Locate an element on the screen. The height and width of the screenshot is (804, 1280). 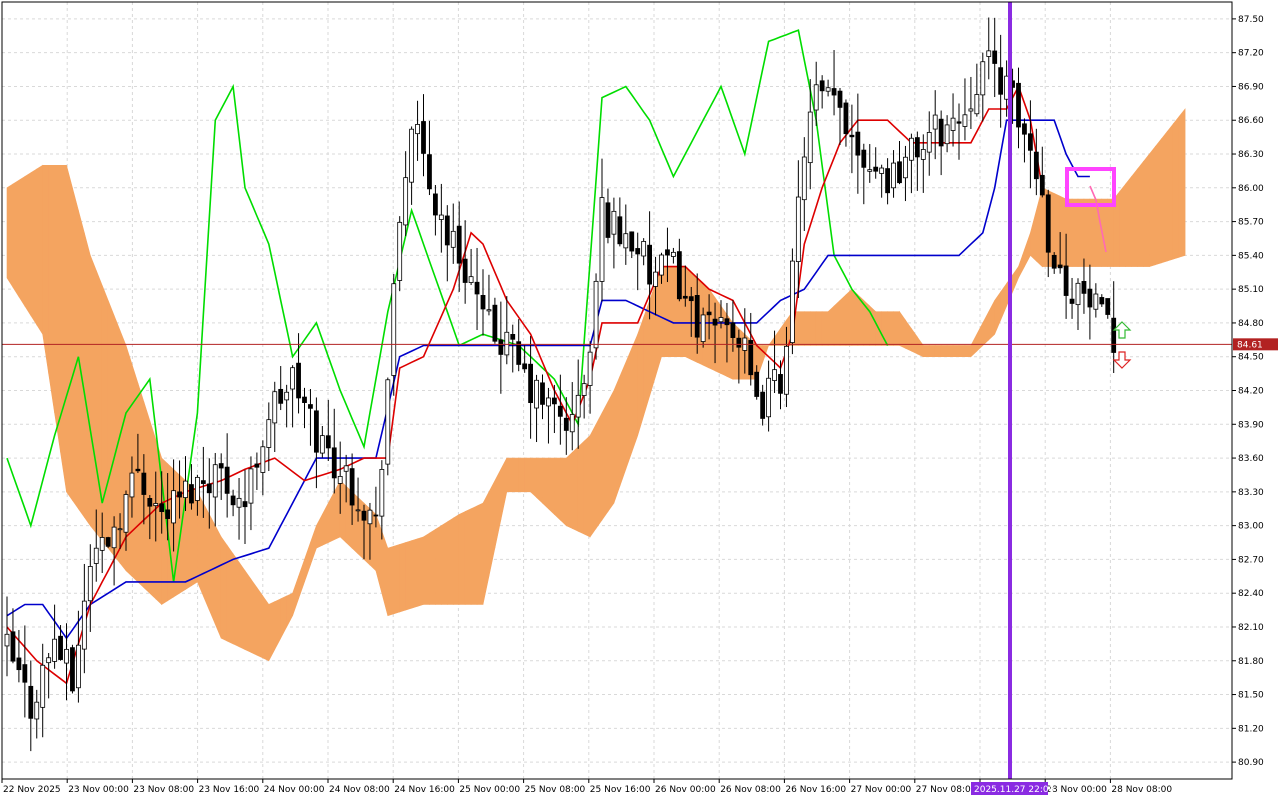
y-tick-label: 85.40 is located at coordinates (1251, 256).